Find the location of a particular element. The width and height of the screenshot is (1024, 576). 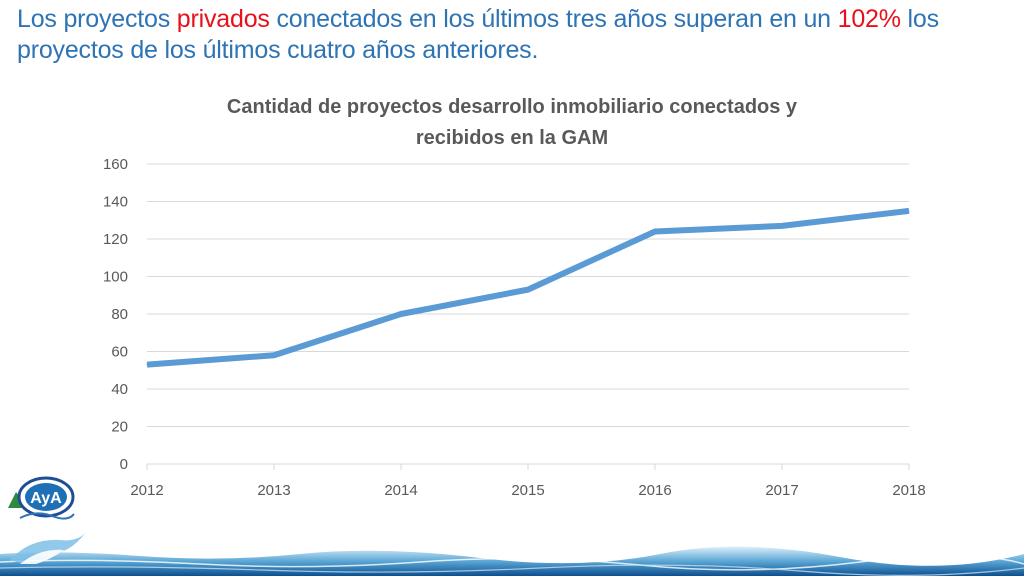

y-tick-labels: 0 20 40 60 80 100 120 140 160 is located at coordinates (115, 314).